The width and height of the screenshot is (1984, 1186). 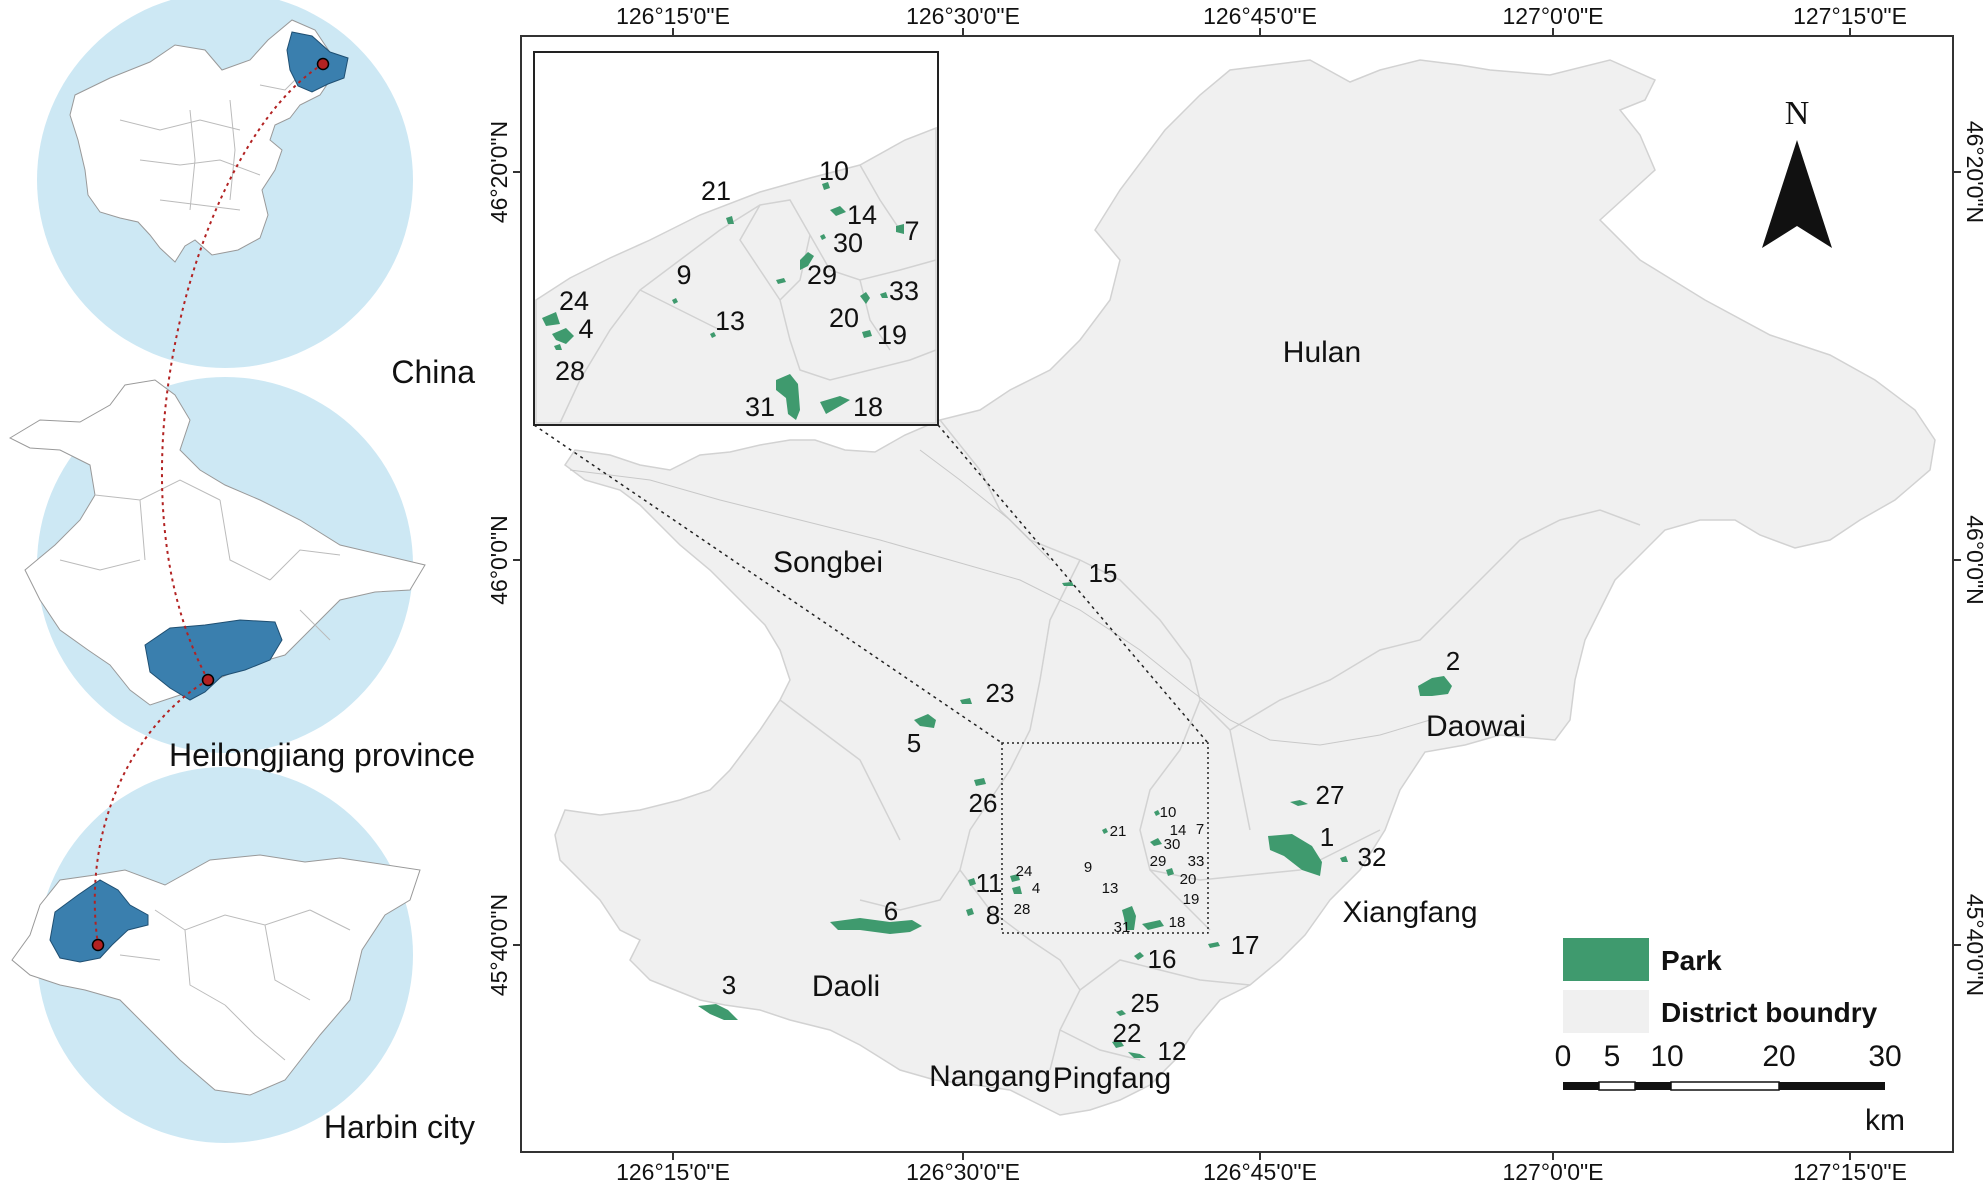 What do you see at coordinates (723, 301) in the screenshot?
I see `inset-parks` at bounding box center [723, 301].